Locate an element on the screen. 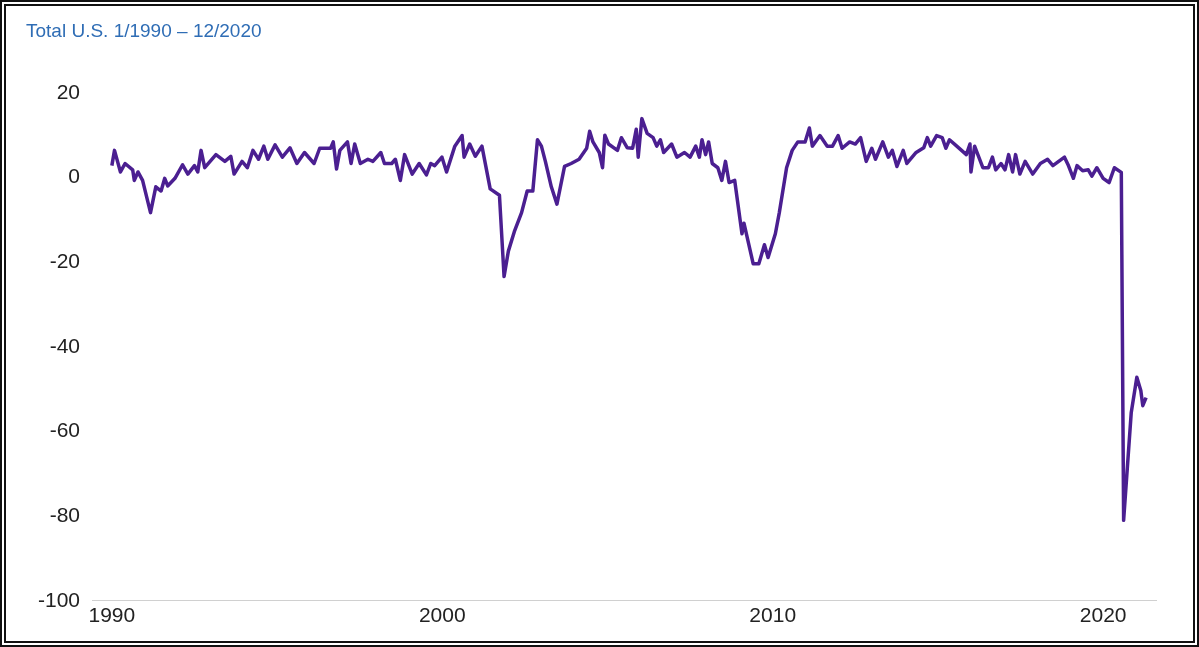 Image resolution: width=1199 pixels, height=647 pixels. chart-title: Total U.S. 1/1990 – 12/2020 is located at coordinates (144, 30).